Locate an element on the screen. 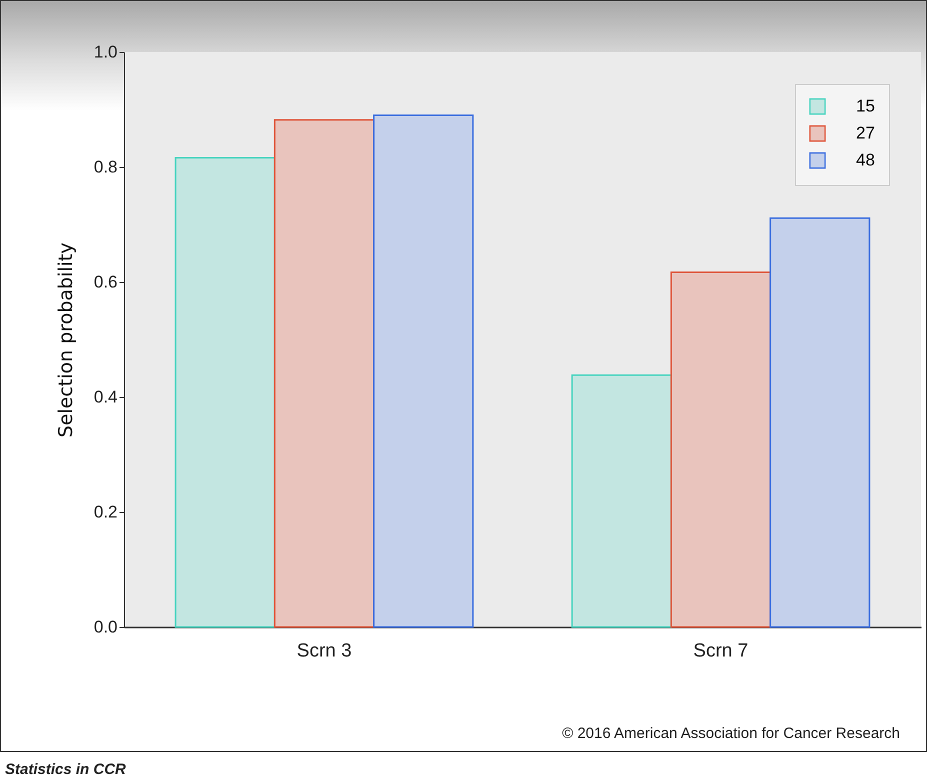  legend-label: 48 is located at coordinates (865, 160).